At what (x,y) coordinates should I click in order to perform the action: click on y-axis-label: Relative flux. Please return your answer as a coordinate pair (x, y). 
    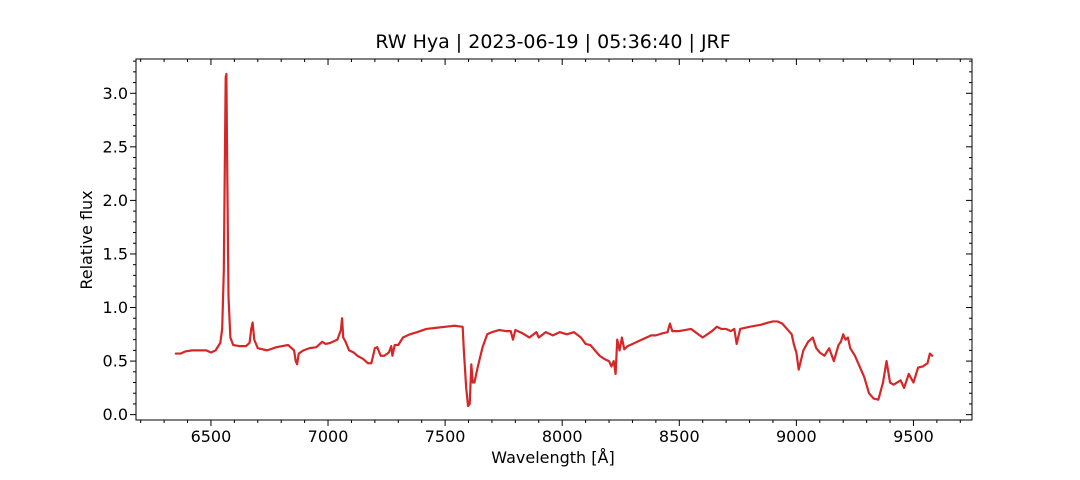
    Looking at the image, I should click on (86, 239).